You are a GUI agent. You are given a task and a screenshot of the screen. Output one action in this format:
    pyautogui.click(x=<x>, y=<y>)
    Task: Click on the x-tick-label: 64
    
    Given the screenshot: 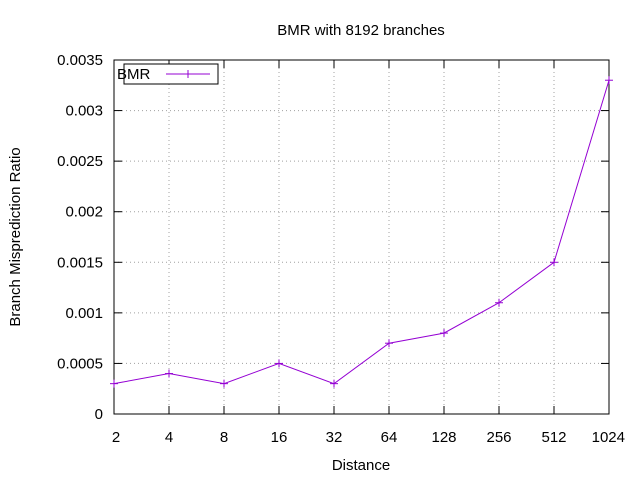 What is the action you would take?
    pyautogui.click(x=389, y=437)
    